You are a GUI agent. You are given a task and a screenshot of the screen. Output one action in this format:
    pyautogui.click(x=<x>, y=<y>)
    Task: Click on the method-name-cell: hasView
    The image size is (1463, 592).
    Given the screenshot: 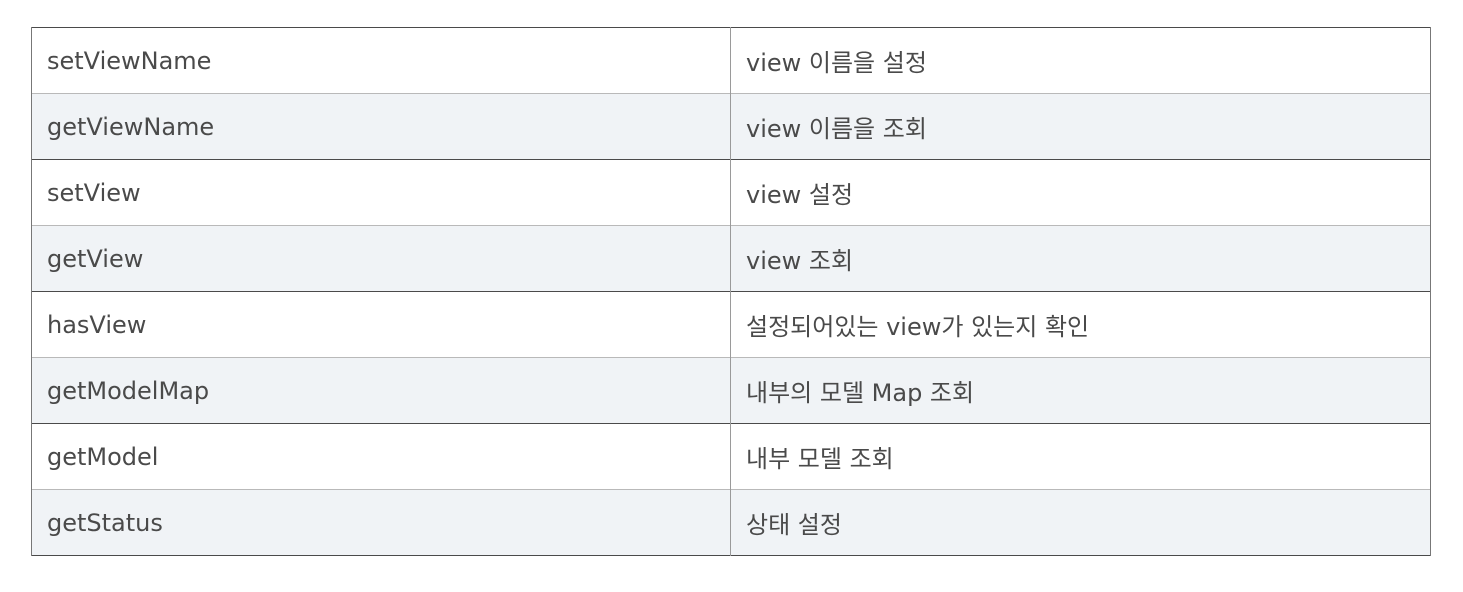 What is the action you would take?
    pyautogui.click(x=381, y=324)
    